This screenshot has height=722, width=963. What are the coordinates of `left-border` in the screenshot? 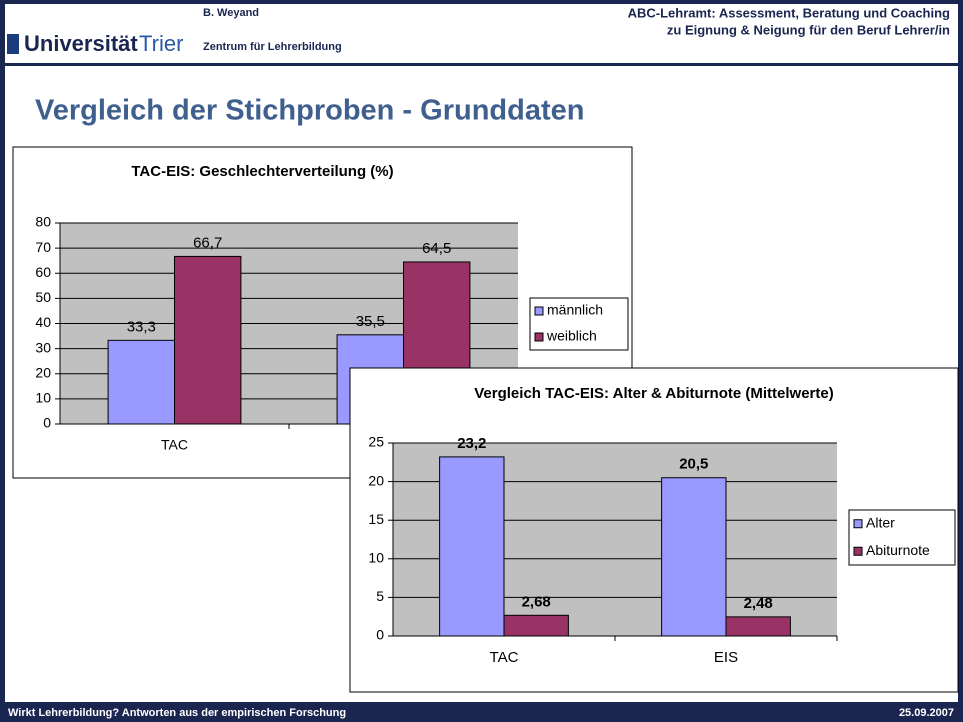 It's located at (2, 361).